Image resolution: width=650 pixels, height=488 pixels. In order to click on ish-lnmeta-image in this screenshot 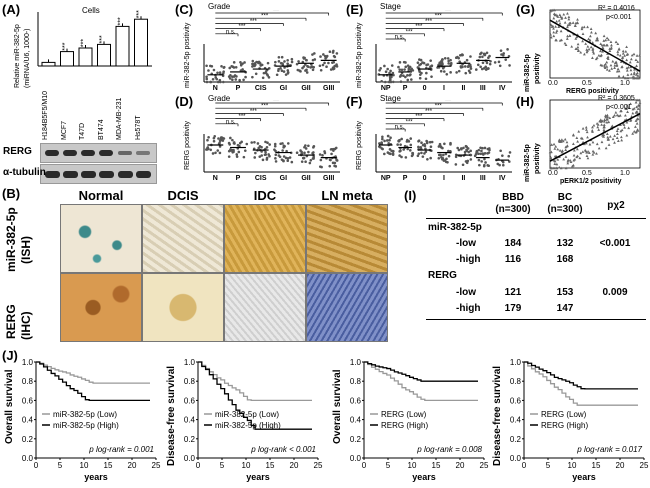, I will do `click(347, 238)`.